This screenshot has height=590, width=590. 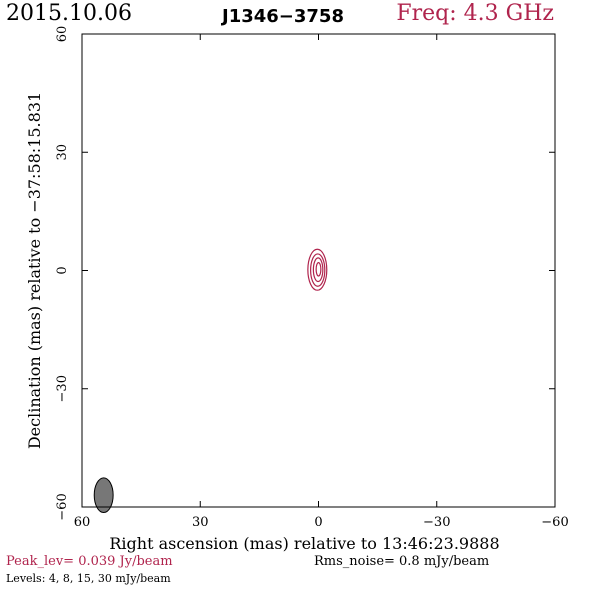 What do you see at coordinates (402, 561) in the screenshot?
I see `rms-noise: Rms_noise= 0.8 mJy/beam` at bounding box center [402, 561].